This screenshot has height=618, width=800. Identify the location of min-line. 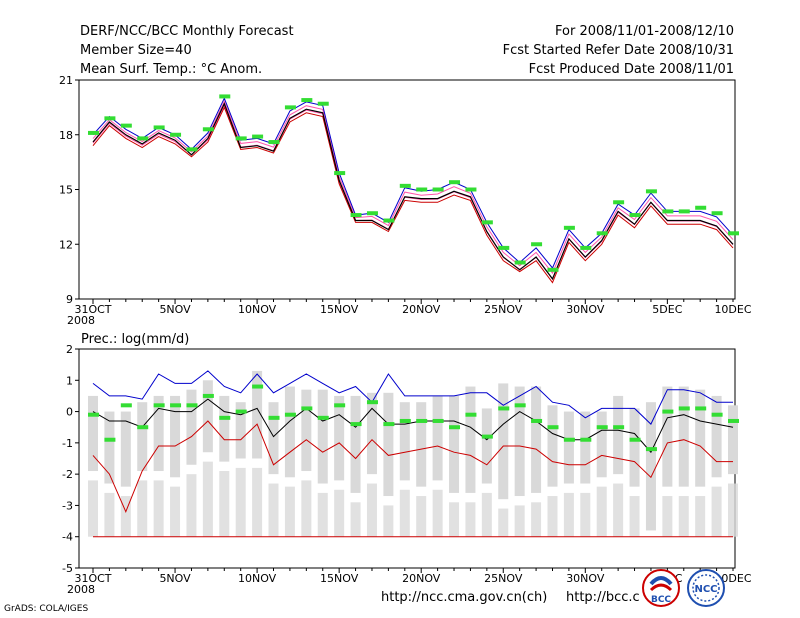
(412, 466).